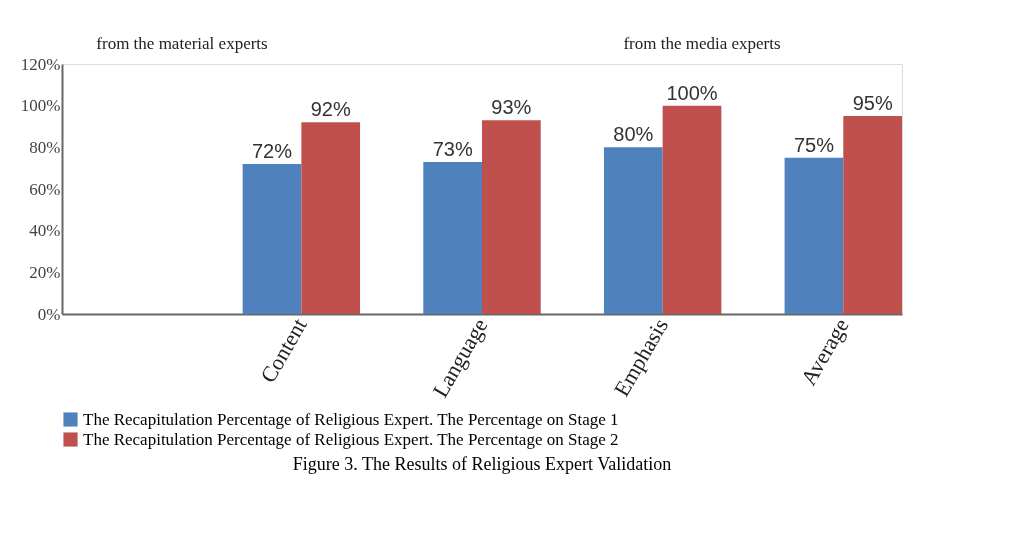 Image resolution: width=1010 pixels, height=541 pixels. What do you see at coordinates (351, 439) in the screenshot?
I see `legend-label: The Recapitulation Percentage of Religious Expert. The Percentage on Stage 2` at bounding box center [351, 439].